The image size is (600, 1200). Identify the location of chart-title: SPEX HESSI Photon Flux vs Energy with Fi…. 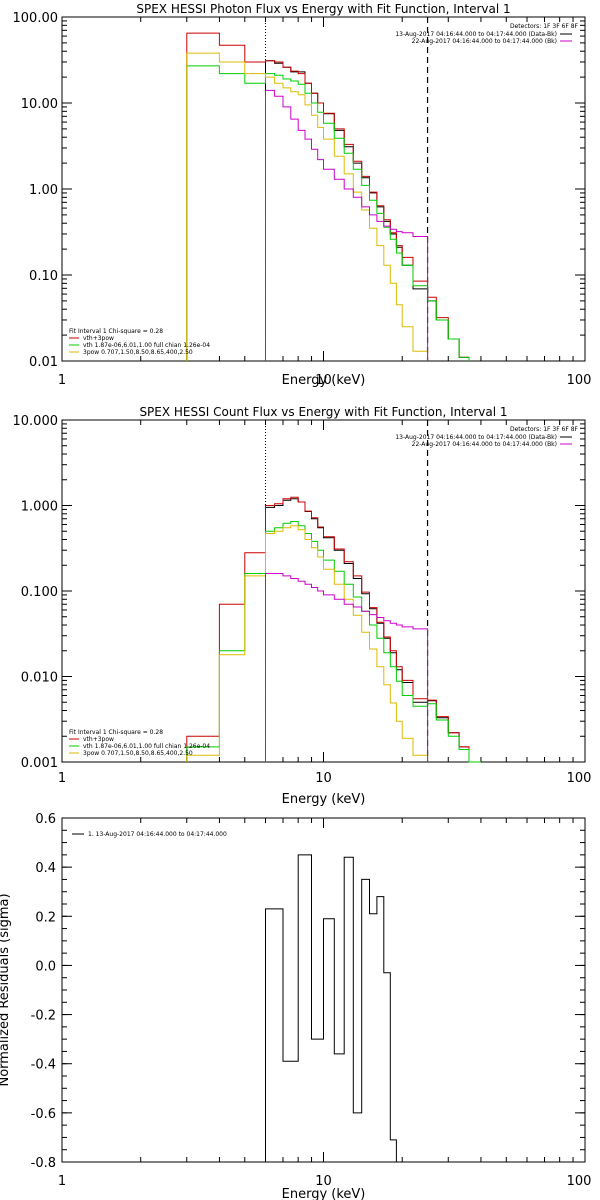
(323, 9).